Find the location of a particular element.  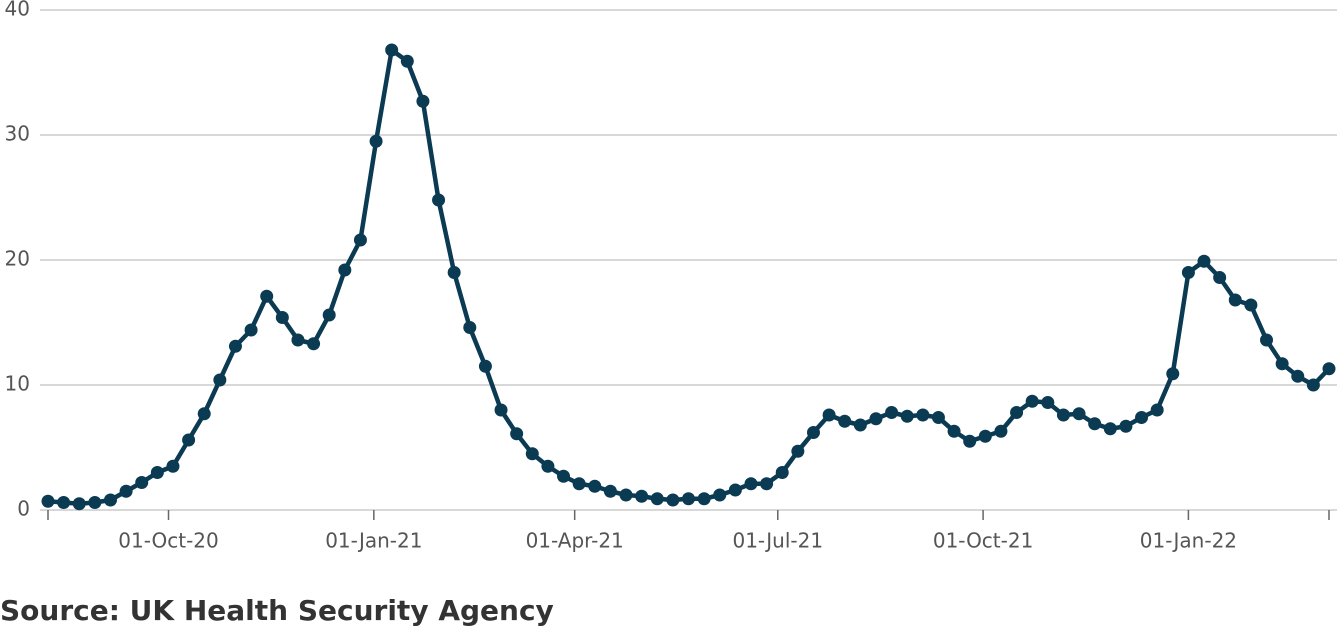

x-tick-label: 01-Jul-21 is located at coordinates (777, 541).